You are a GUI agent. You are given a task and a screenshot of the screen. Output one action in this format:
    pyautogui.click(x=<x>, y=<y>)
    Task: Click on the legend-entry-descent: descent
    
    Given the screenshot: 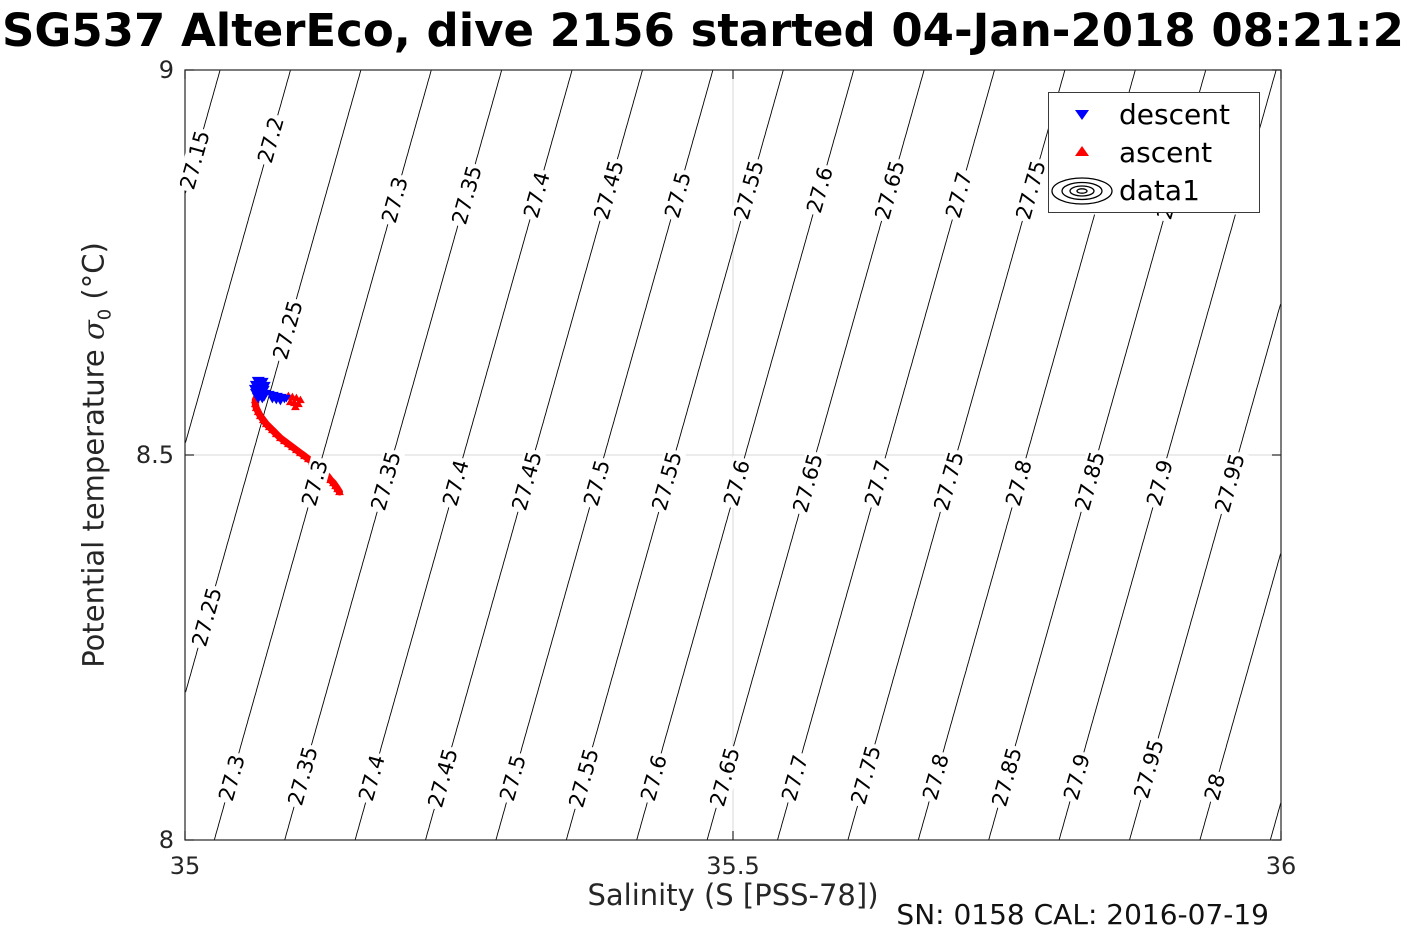 What is the action you would take?
    pyautogui.click(x=1154, y=114)
    